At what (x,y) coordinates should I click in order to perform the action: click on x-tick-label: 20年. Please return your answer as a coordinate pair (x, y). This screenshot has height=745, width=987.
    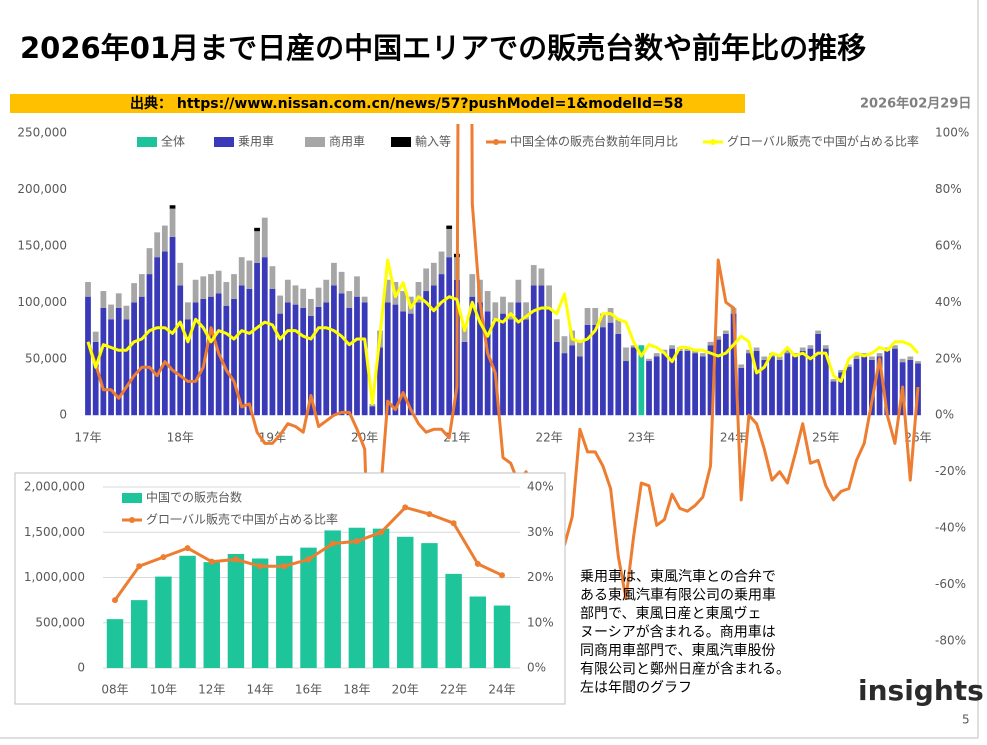
    Looking at the image, I should click on (364, 438).